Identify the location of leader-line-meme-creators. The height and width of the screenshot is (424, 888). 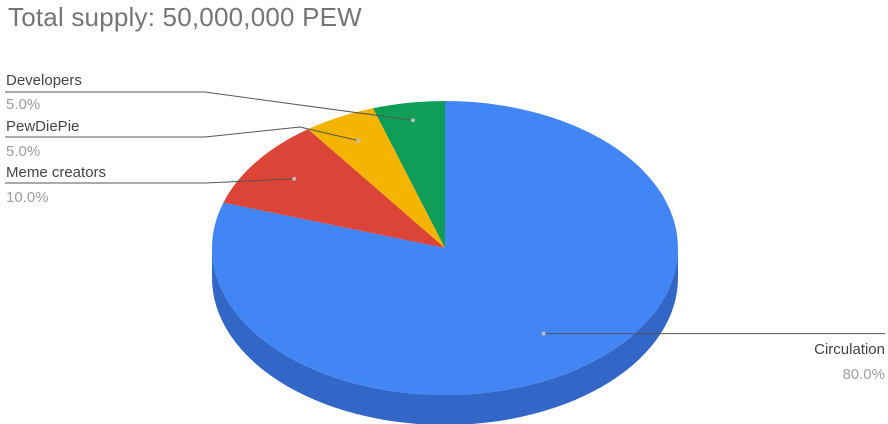
(150, 181).